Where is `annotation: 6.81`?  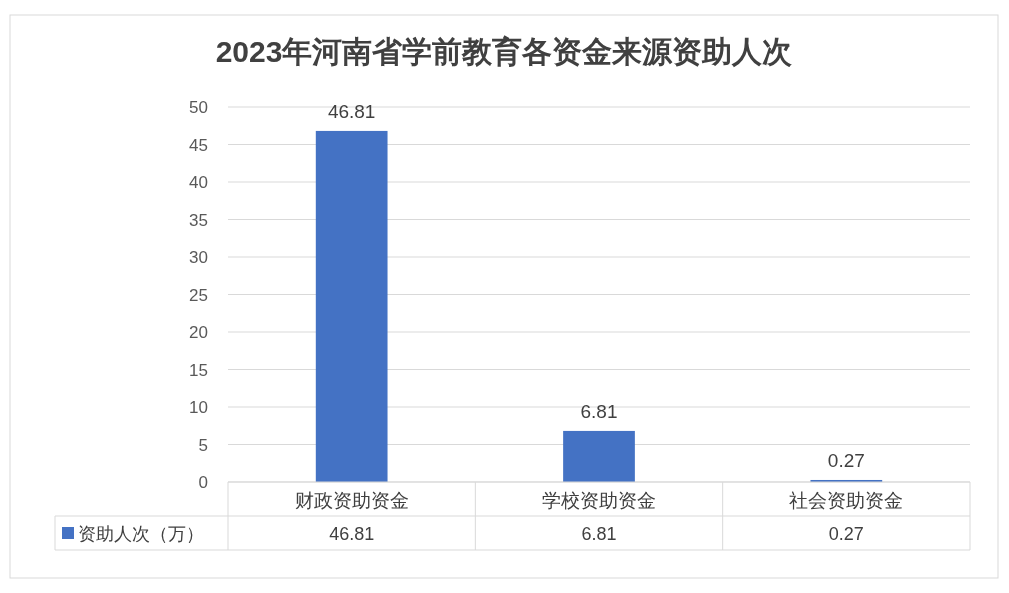 annotation: 6.81 is located at coordinates (599, 411).